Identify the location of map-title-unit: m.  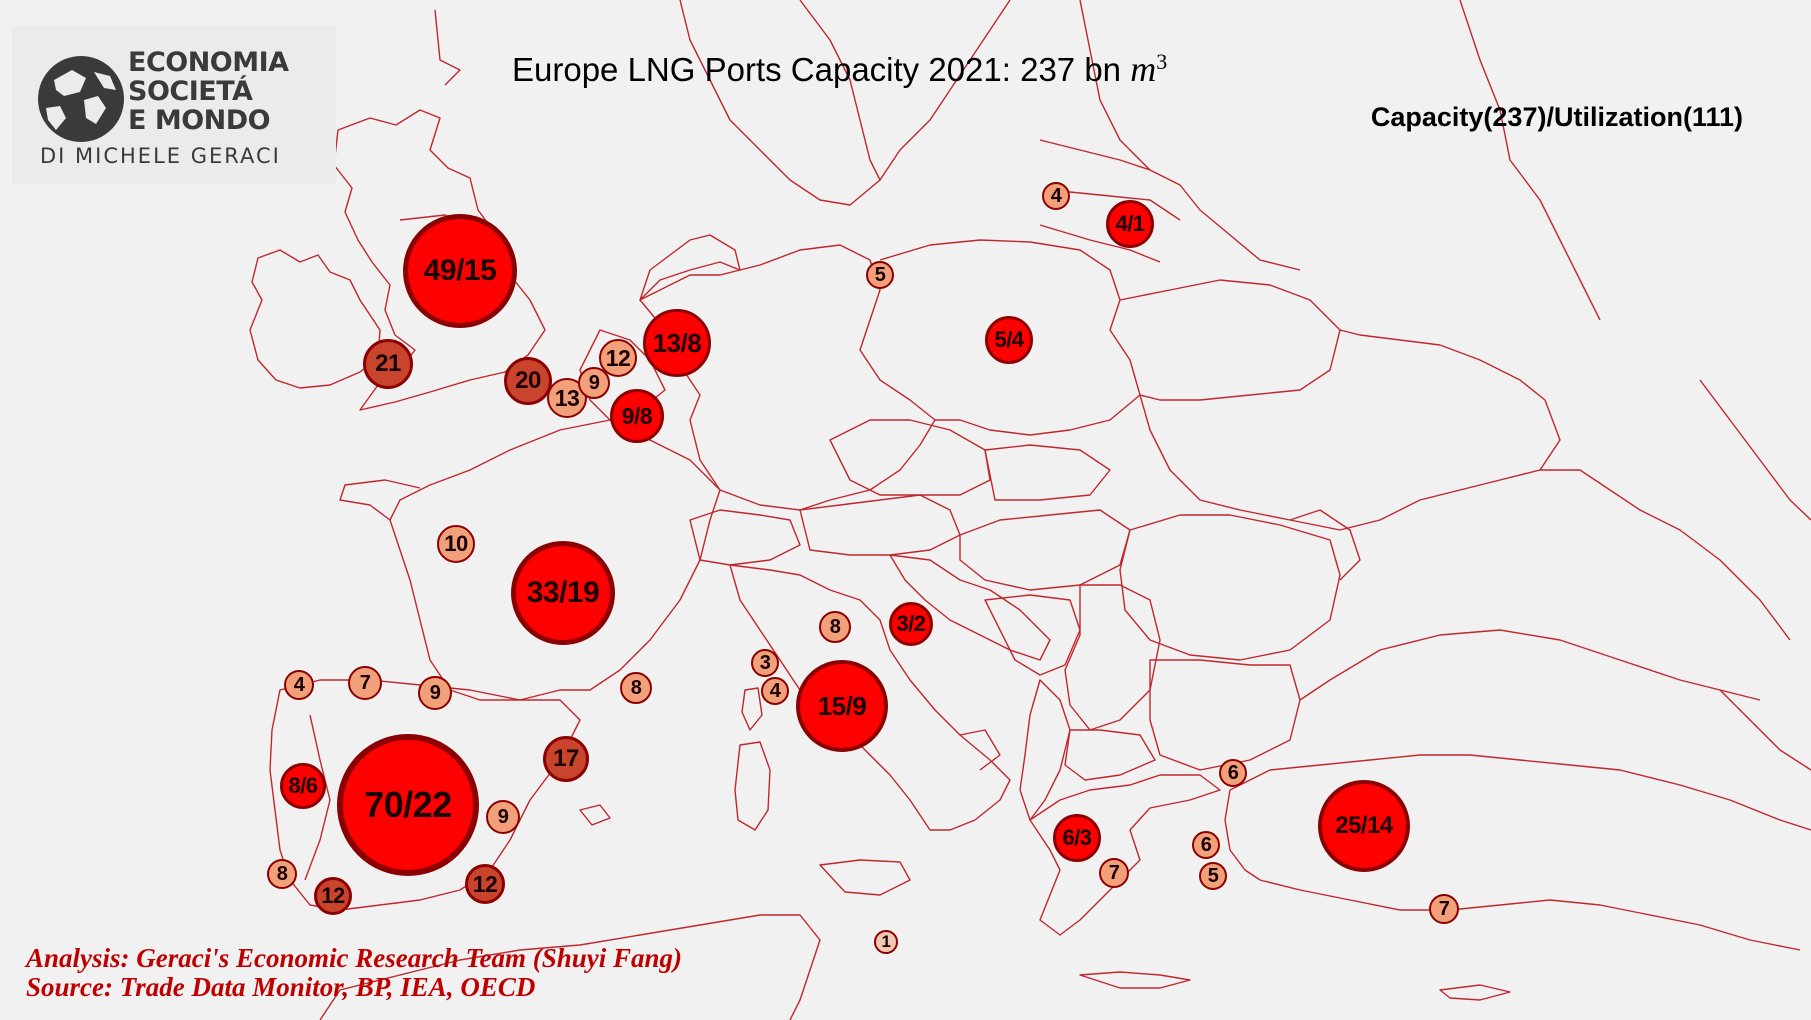
(1143, 69).